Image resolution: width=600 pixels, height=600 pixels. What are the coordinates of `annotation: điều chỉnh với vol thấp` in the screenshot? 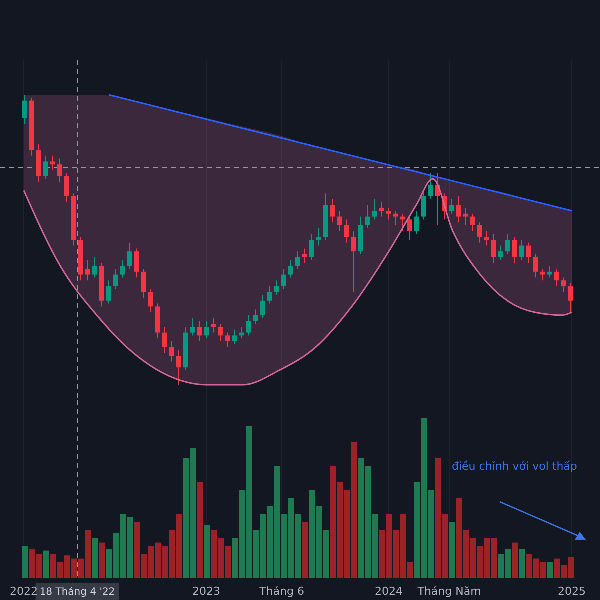 It's located at (515, 466).